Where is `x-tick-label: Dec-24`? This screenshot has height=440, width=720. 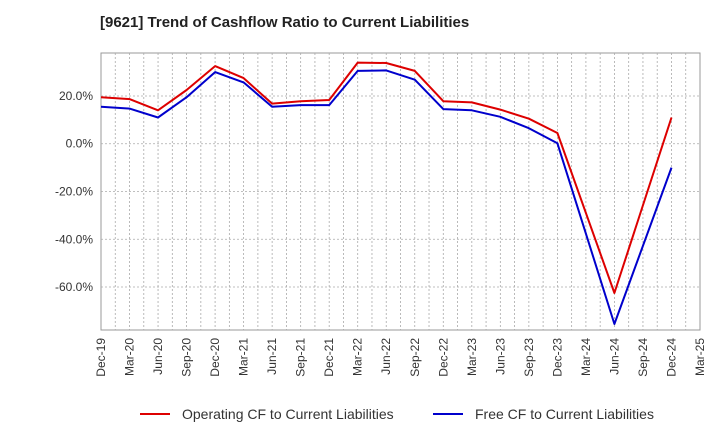
x-tick-label: Dec-24 is located at coordinates (671, 357).